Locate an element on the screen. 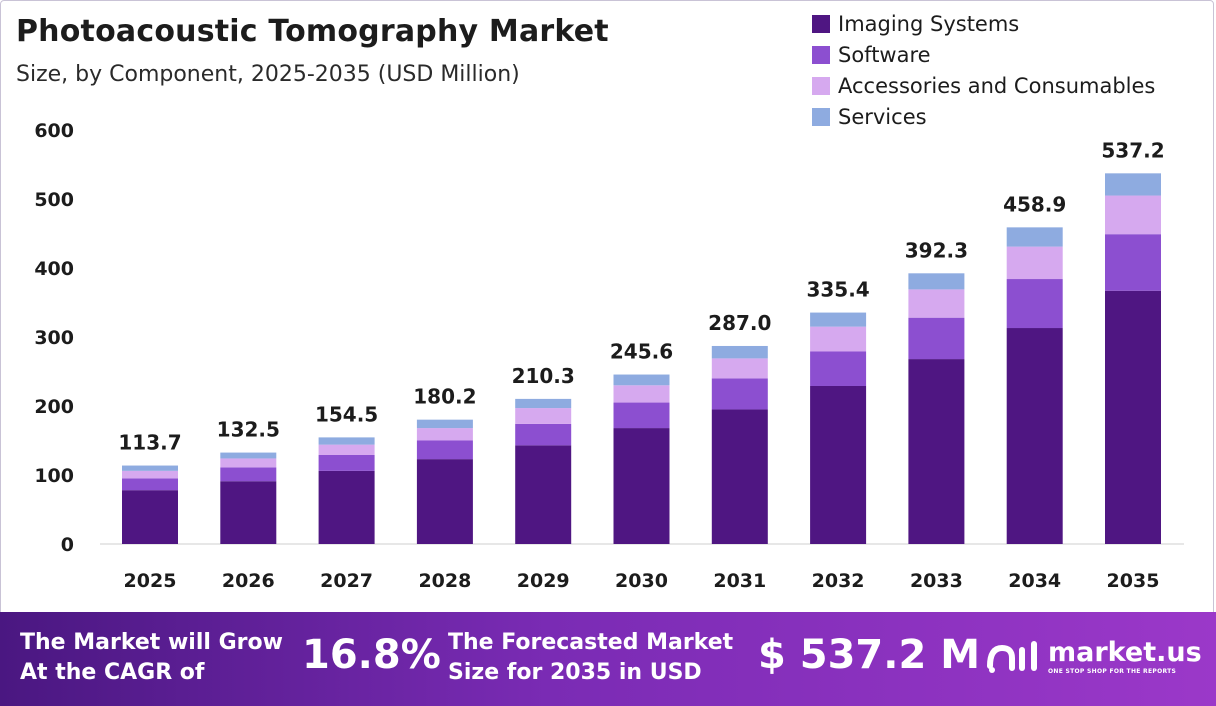 The height and width of the screenshot is (706, 1216). legend-label: Accessories and Consumables is located at coordinates (997, 85).